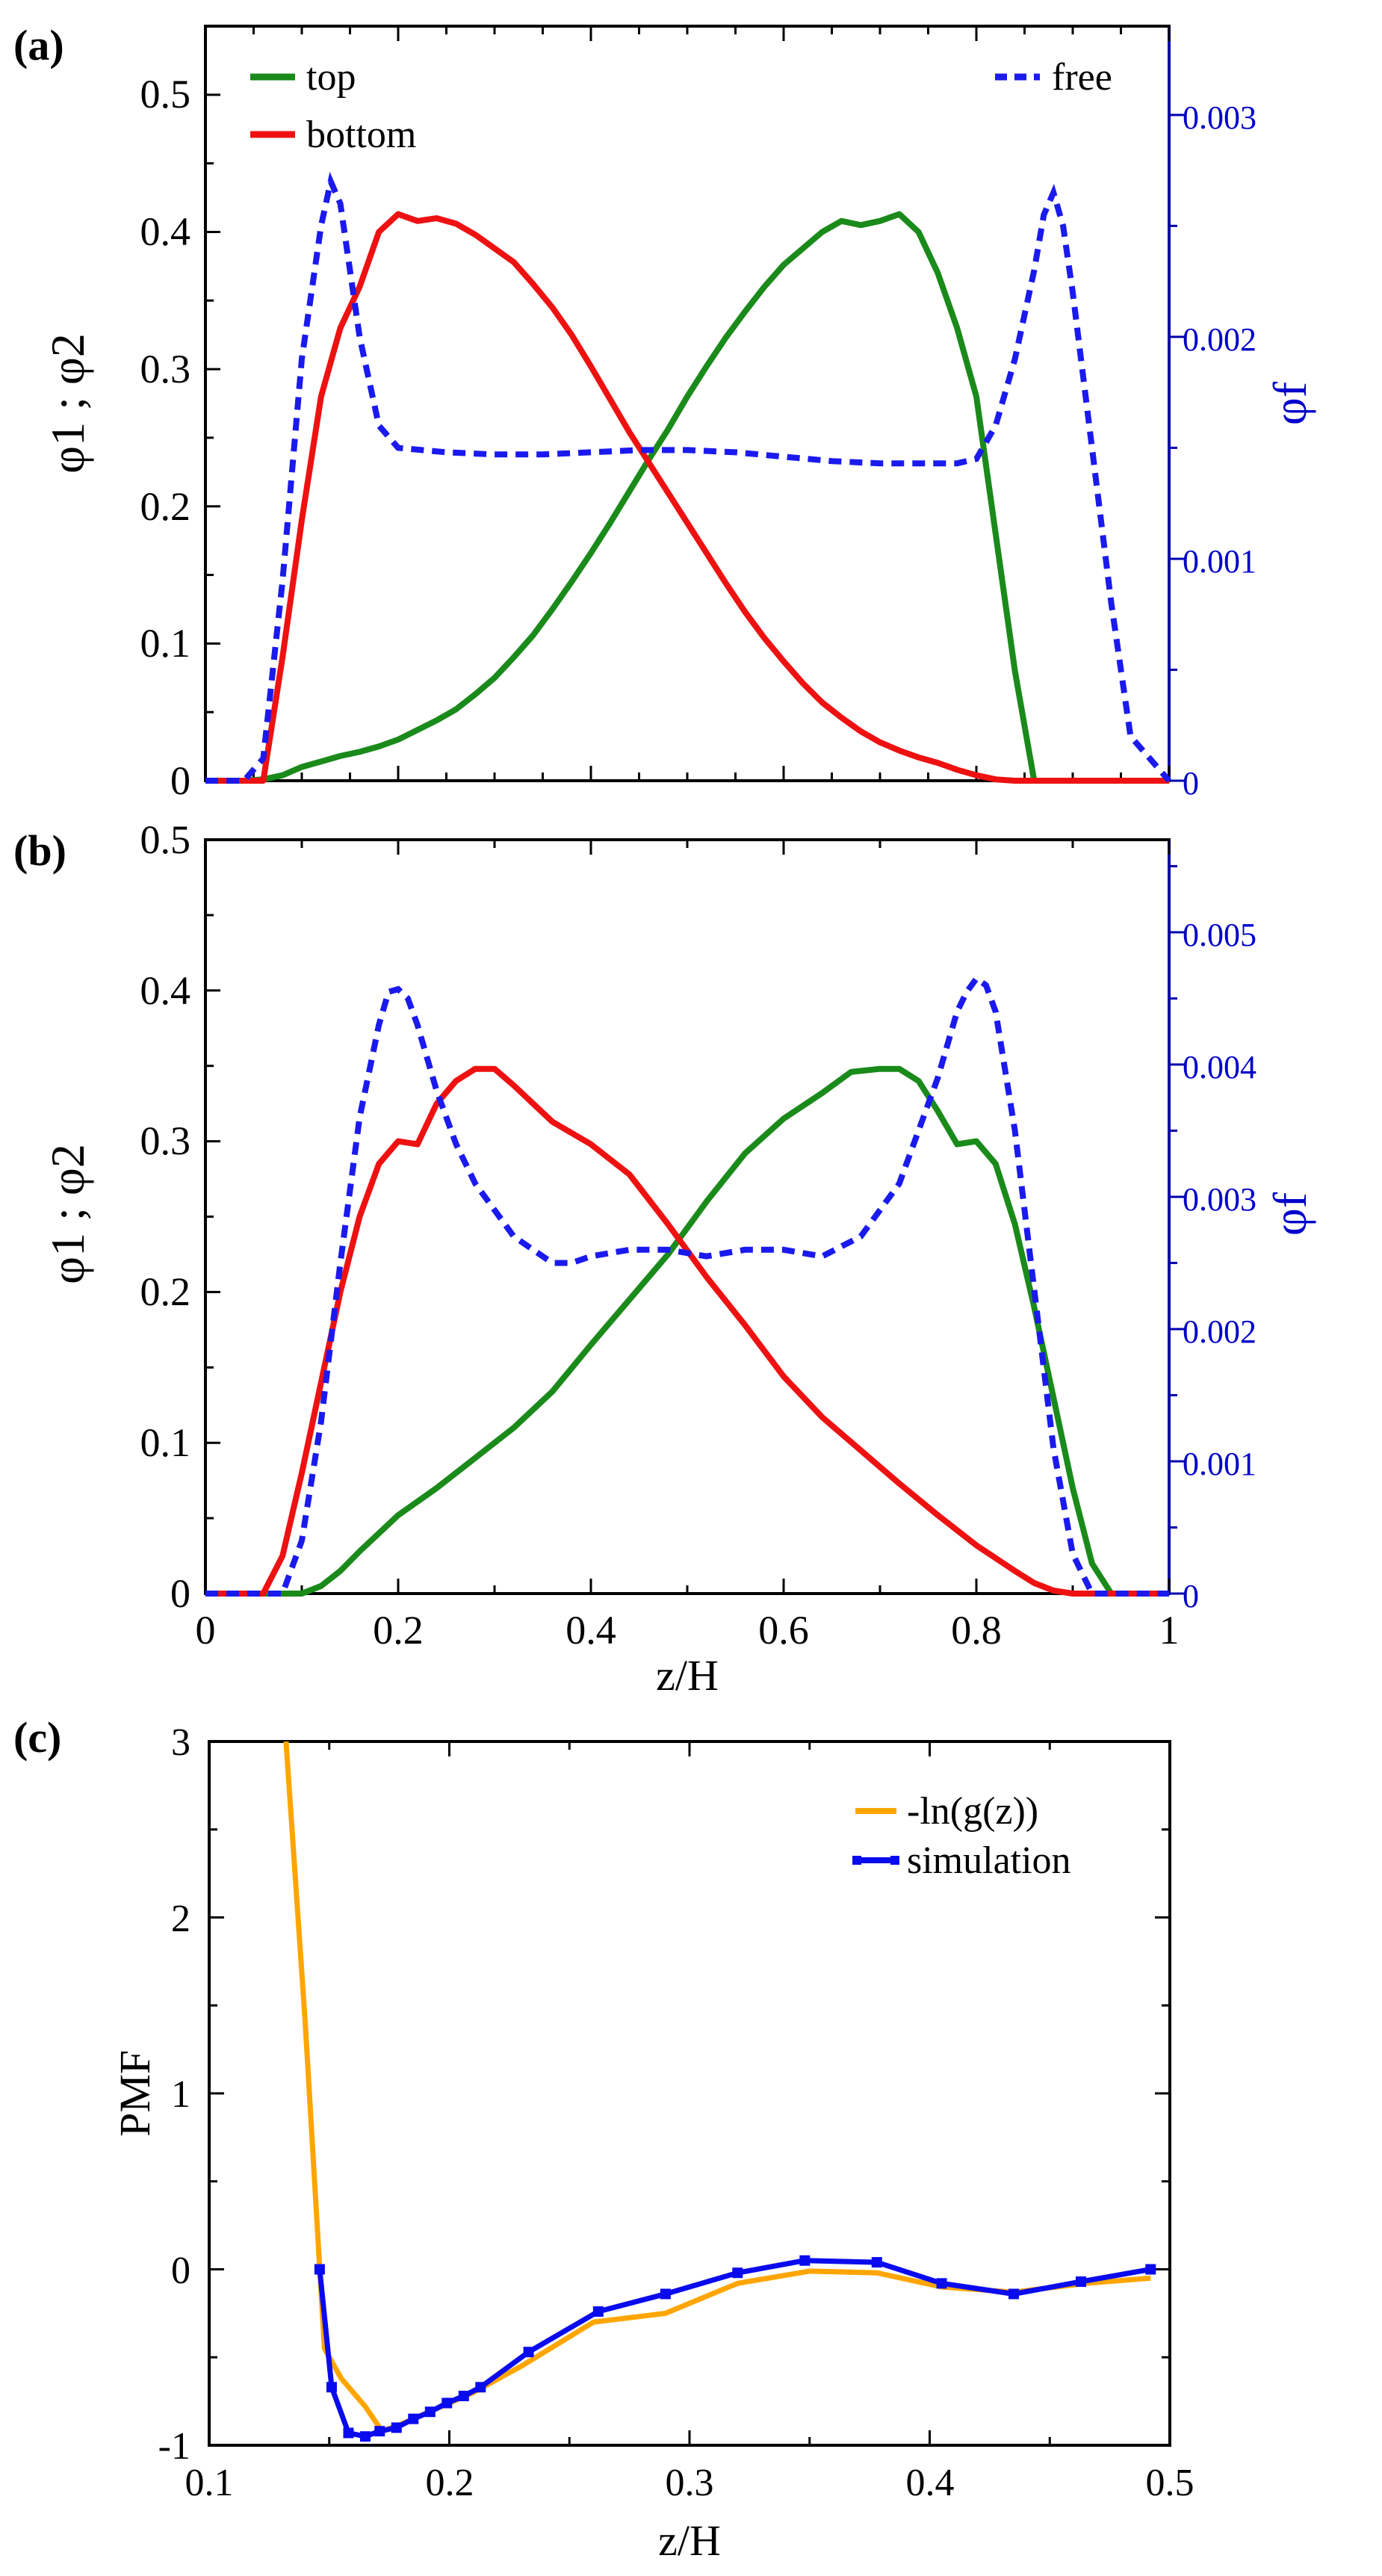 The height and width of the screenshot is (2576, 1382). Describe the element at coordinates (135, 2093) in the screenshot. I see `panel-c-ylabel: PMF` at that location.